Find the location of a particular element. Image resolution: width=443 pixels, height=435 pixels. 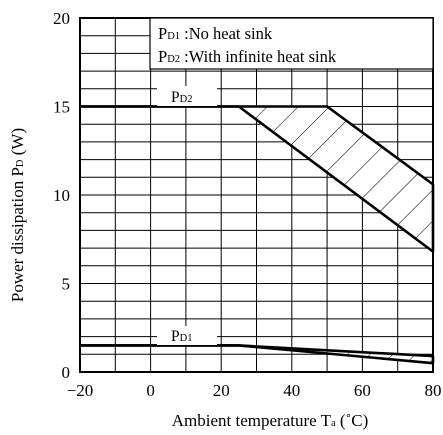

x-tick-label: 40 is located at coordinates (291, 390).